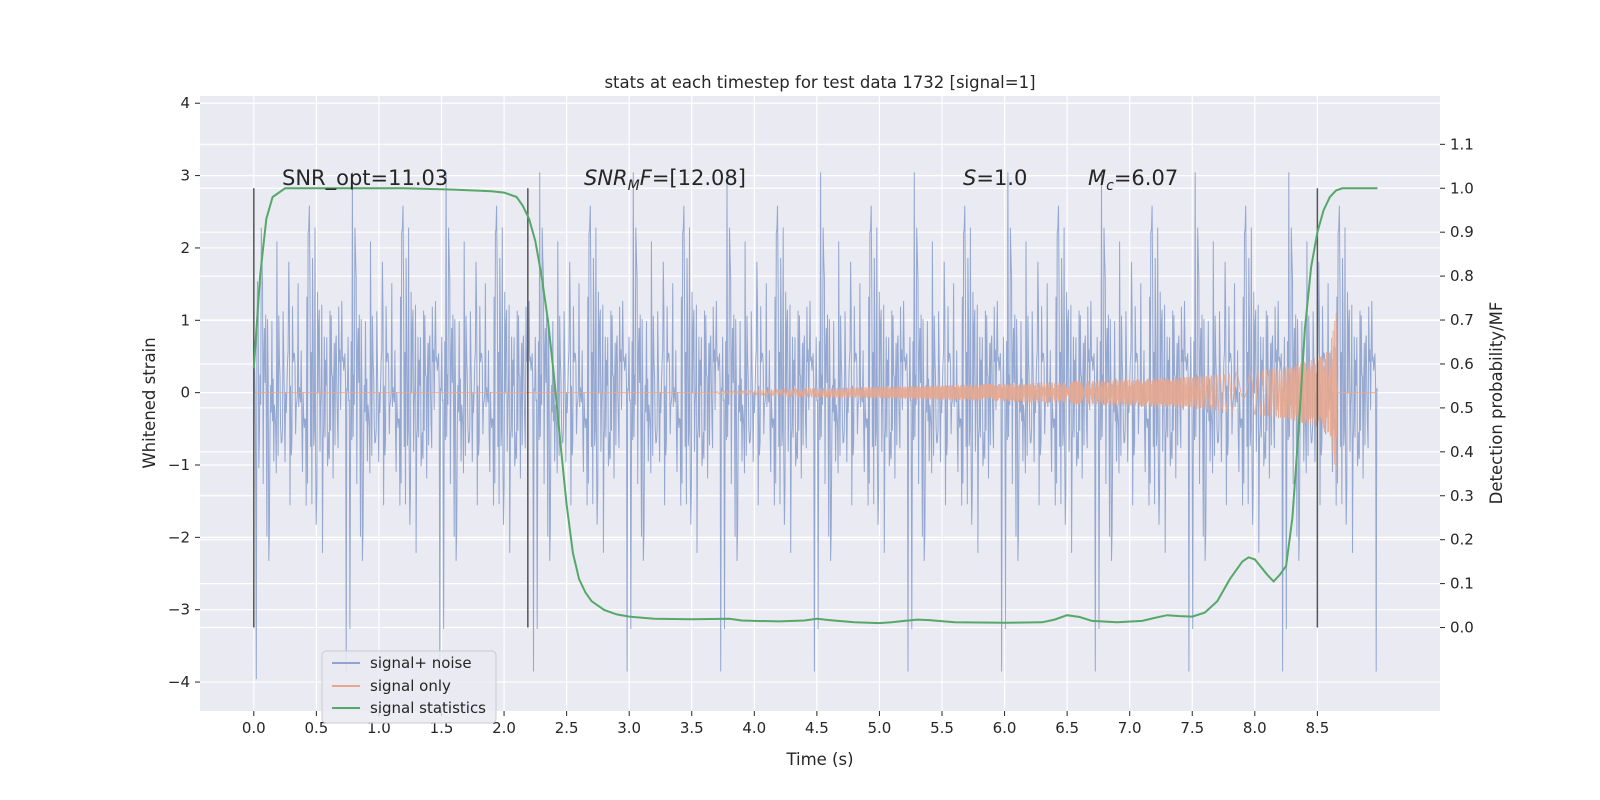  What do you see at coordinates (1462, 320) in the screenshot?
I see `y2-tick-label: 0.7` at bounding box center [1462, 320].